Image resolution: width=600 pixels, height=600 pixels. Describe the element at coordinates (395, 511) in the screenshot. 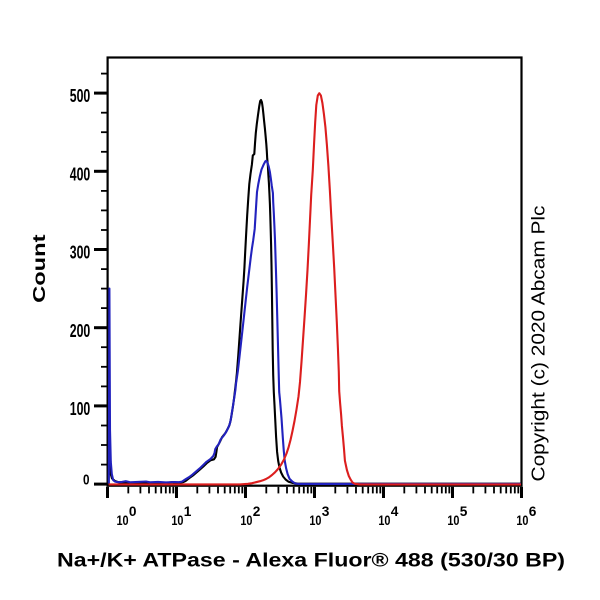

I see `svg-text: 4` at that location.